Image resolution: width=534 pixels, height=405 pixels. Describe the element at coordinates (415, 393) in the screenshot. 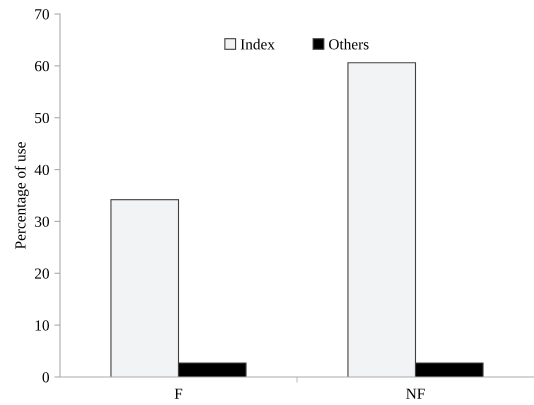

I see `x-tick-label: NF` at that location.